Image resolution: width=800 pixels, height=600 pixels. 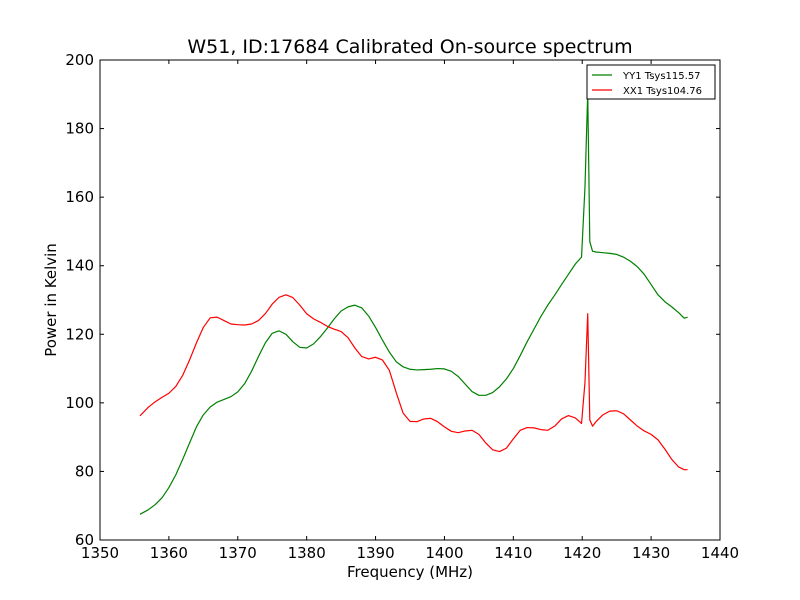 What do you see at coordinates (410, 572) in the screenshot?
I see `x-axis-label: Frequency (MHz)` at bounding box center [410, 572].